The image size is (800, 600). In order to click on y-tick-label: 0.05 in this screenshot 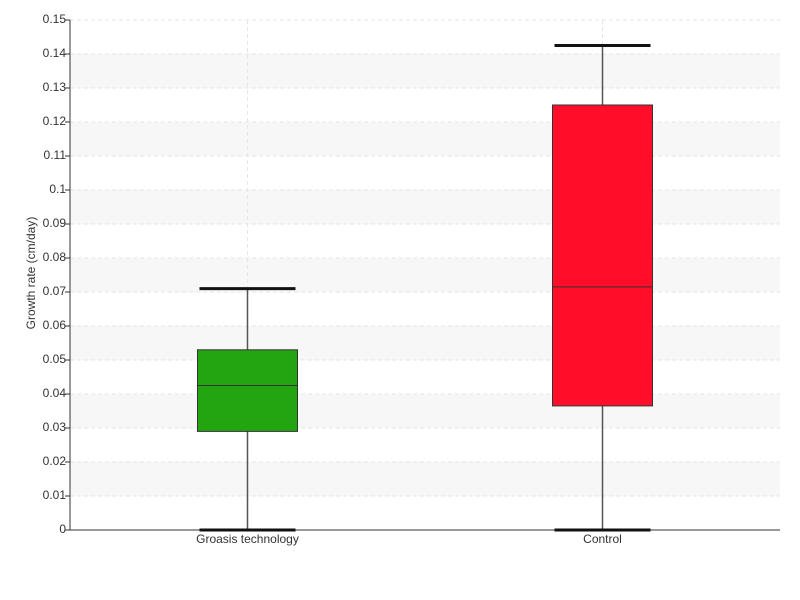, I will do `click(55, 359)`.